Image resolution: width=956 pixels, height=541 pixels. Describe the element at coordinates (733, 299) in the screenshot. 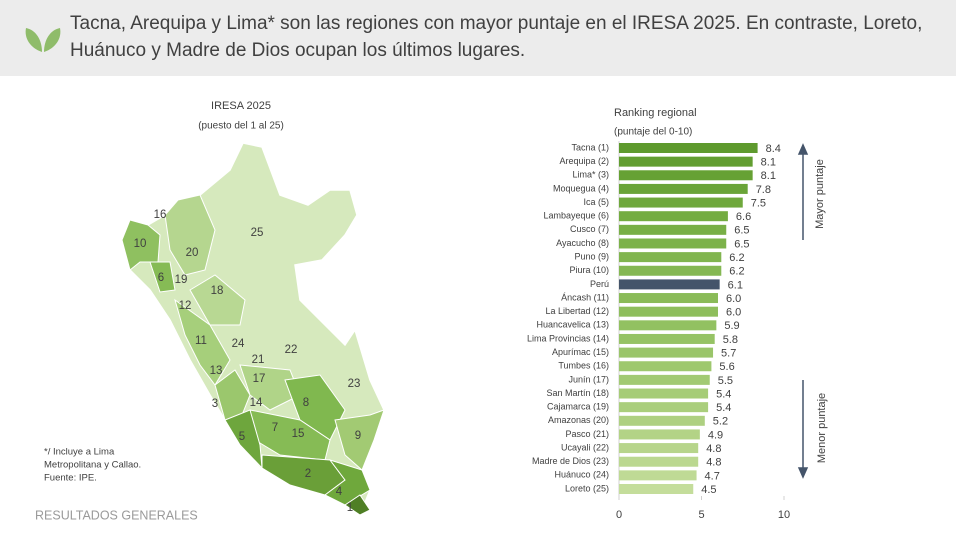

I see `value-label: 6.0` at that location.